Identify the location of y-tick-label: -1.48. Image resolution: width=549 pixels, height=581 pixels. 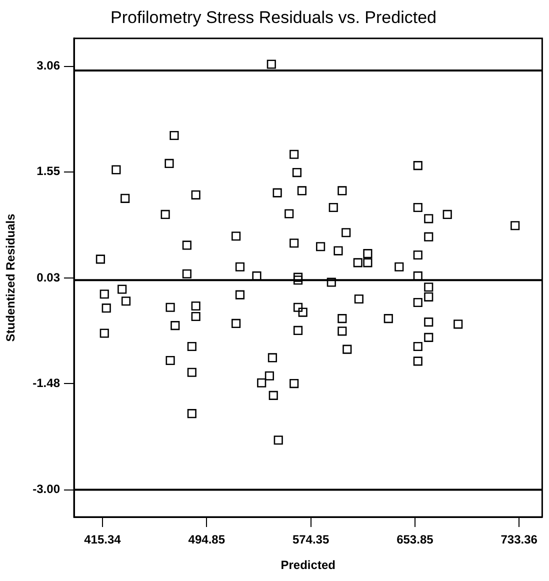
(46, 383).